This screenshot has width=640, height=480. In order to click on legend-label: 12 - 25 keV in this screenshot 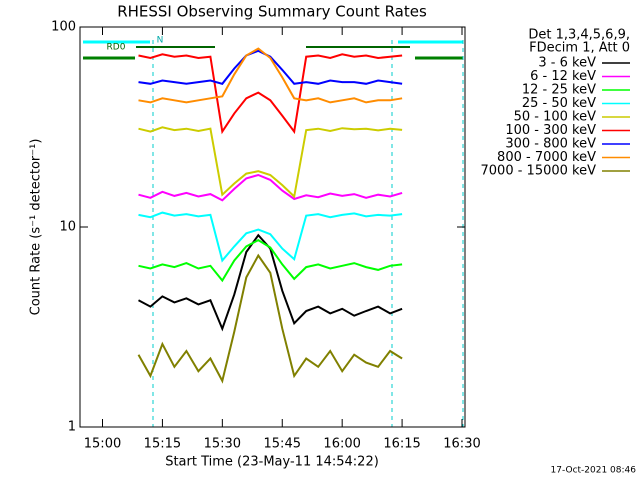, I will do `click(559, 90)`.